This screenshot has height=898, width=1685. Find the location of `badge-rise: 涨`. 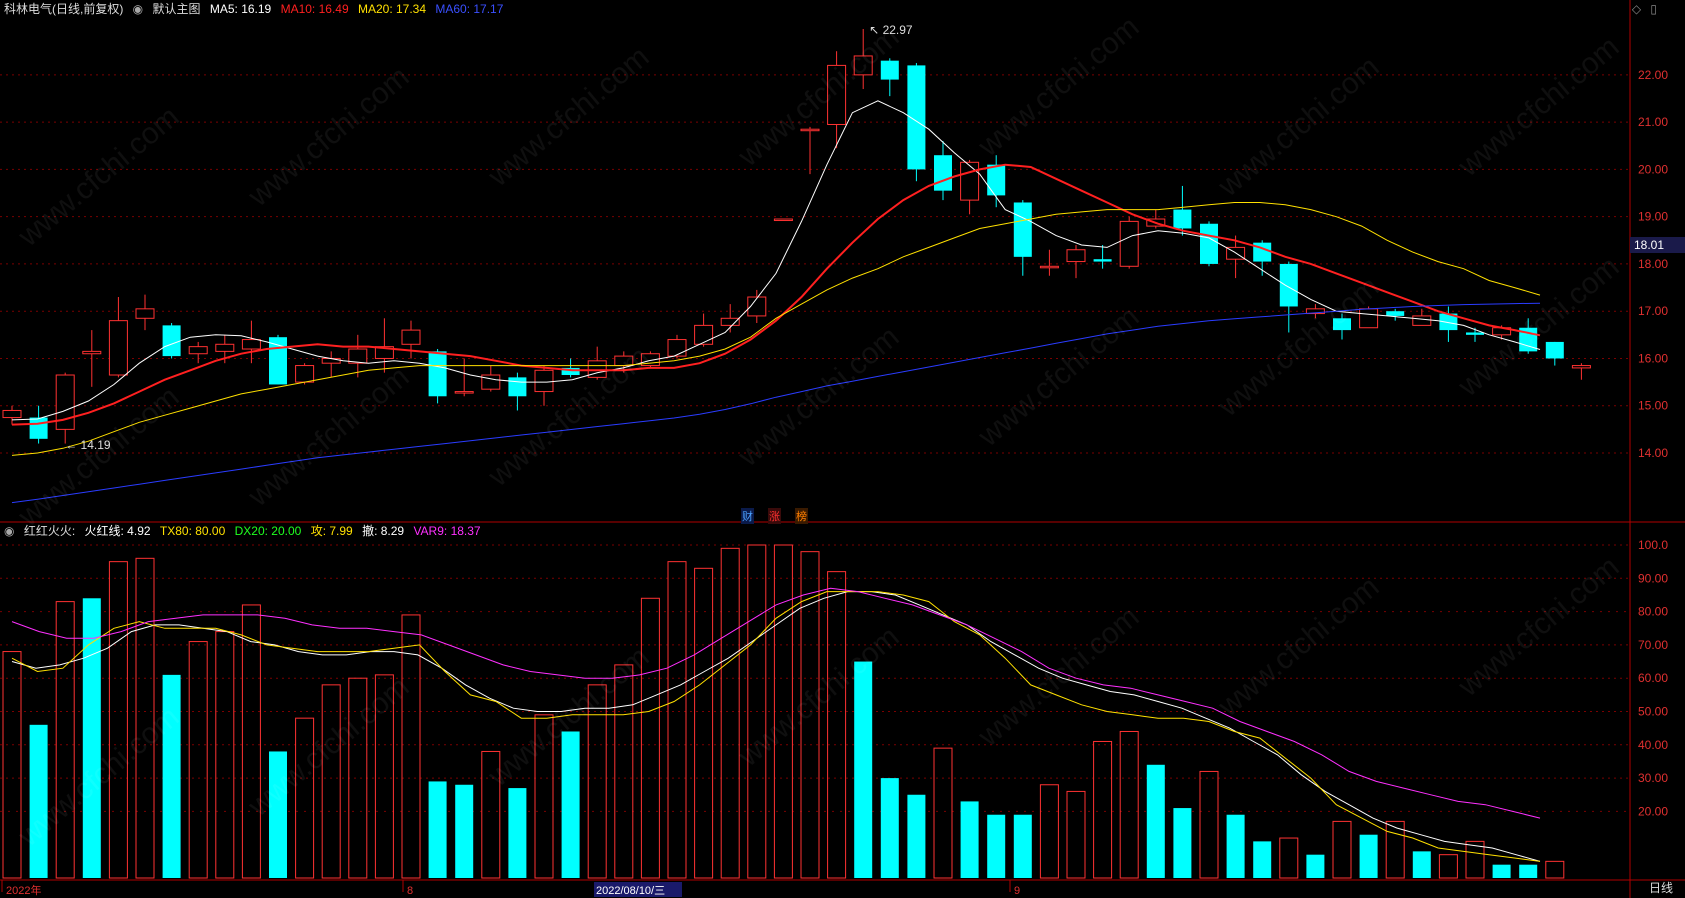

badge-rise: 涨 is located at coordinates (774, 516).